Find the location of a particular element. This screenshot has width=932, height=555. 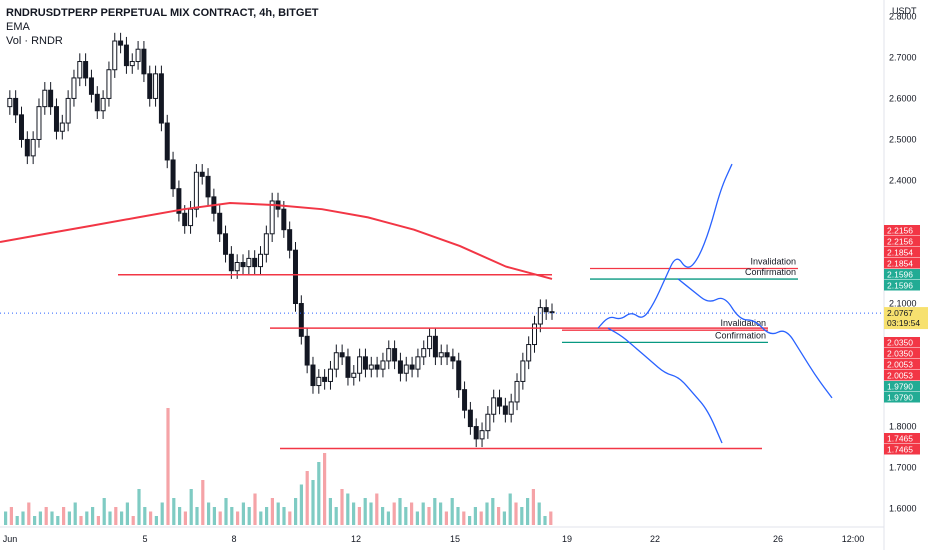

volume-indicator-label: Vol · RNDR is located at coordinates (34, 41).